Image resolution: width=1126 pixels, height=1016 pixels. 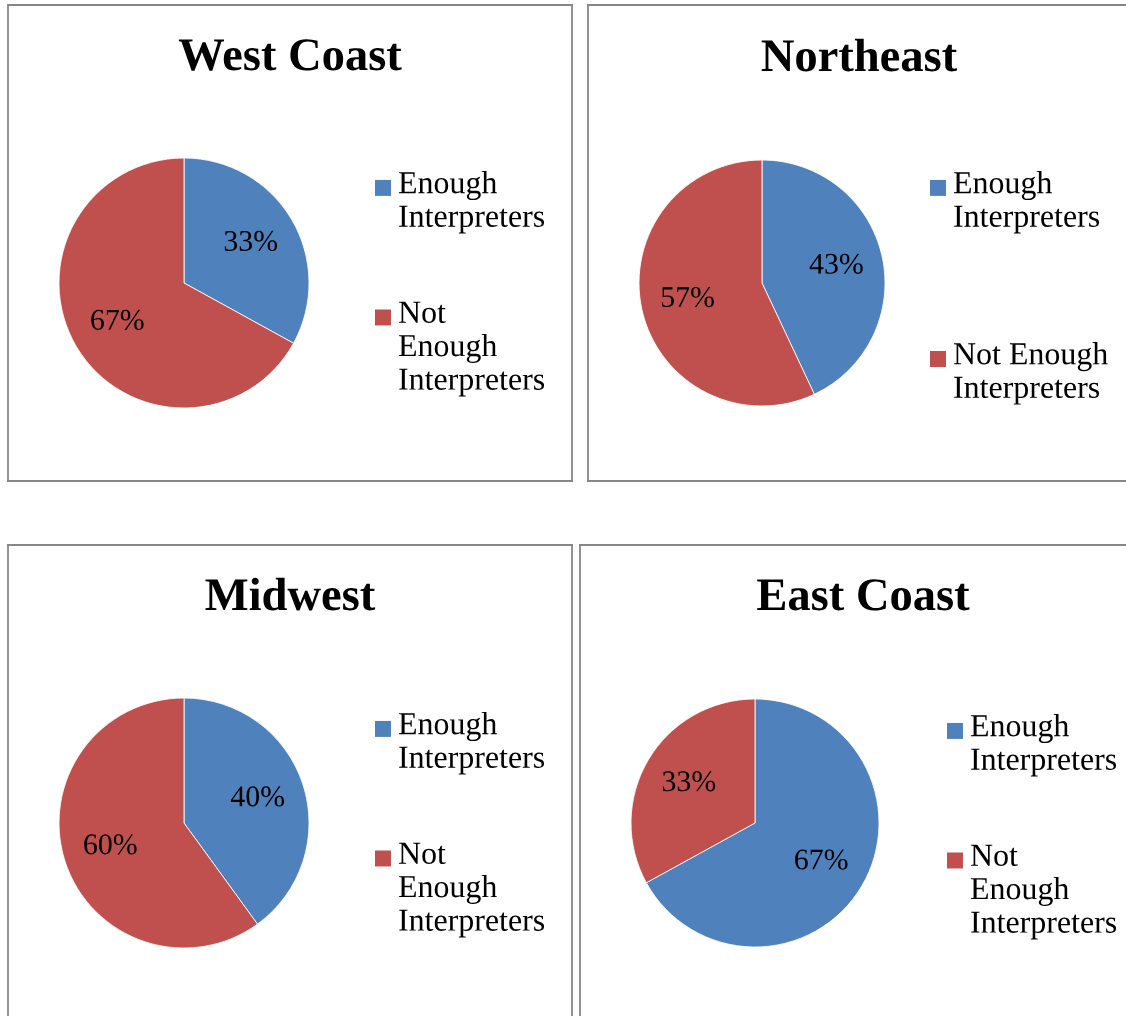 I want to click on data-label: 40%, so click(x=257, y=796).